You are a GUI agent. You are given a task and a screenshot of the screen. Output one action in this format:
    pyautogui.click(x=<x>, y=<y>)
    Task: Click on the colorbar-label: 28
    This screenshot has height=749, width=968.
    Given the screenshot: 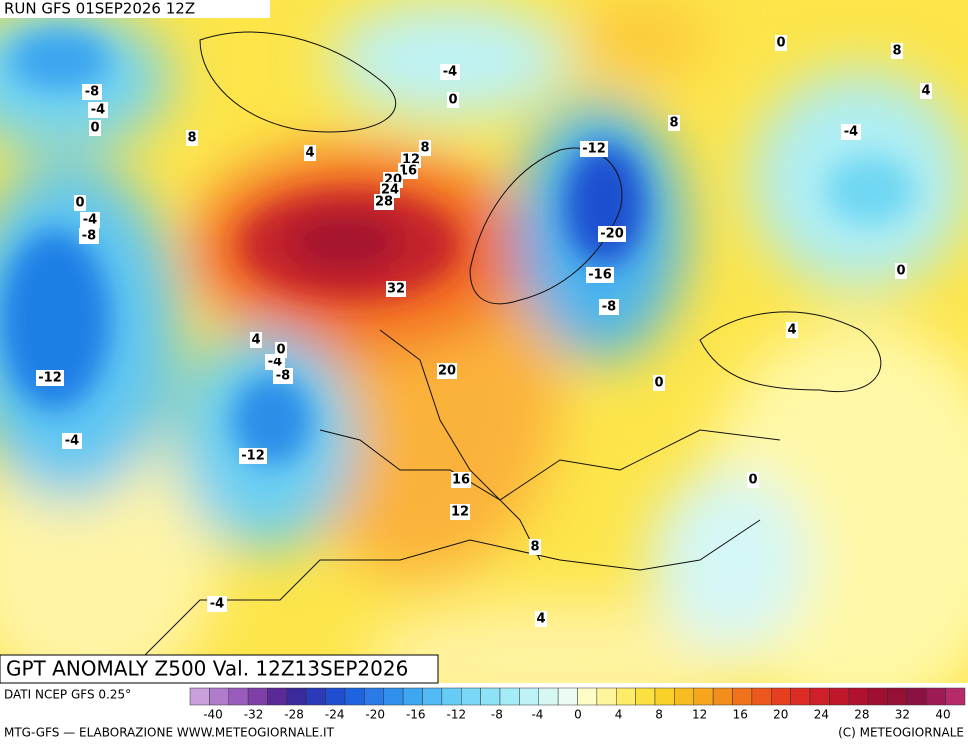 What is the action you would take?
    pyautogui.click(x=861, y=715)
    